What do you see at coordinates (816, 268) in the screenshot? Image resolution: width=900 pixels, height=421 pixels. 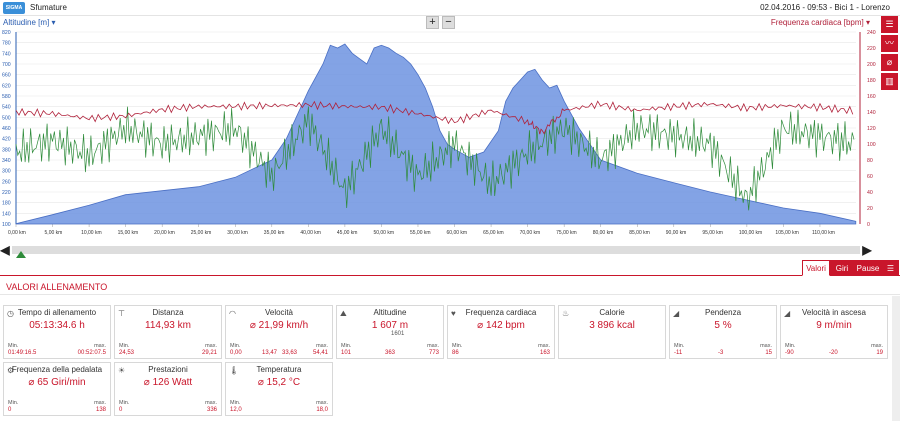 I see `tab-valori: Valori` at bounding box center [816, 268].